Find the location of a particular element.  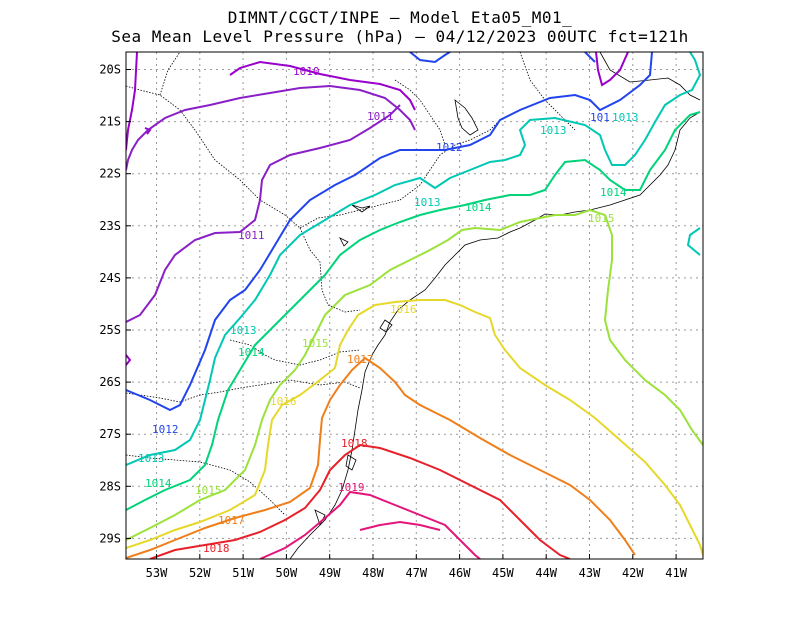

isobar-1010-west is located at coordinates (132, 101).